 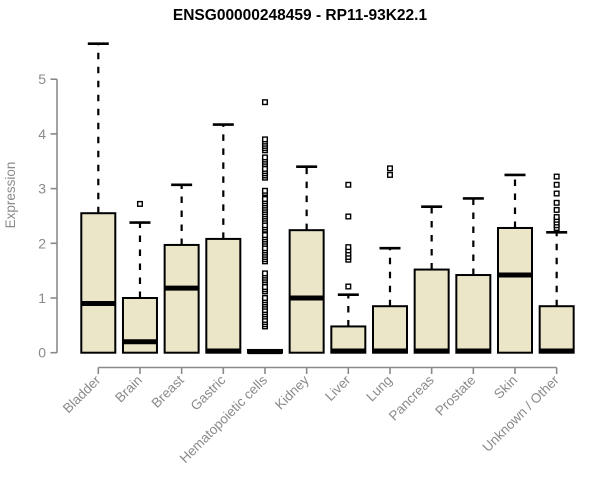 What do you see at coordinates (379, 389) in the screenshot?
I see `x-axis-tick-label-lung: Lung` at bounding box center [379, 389].